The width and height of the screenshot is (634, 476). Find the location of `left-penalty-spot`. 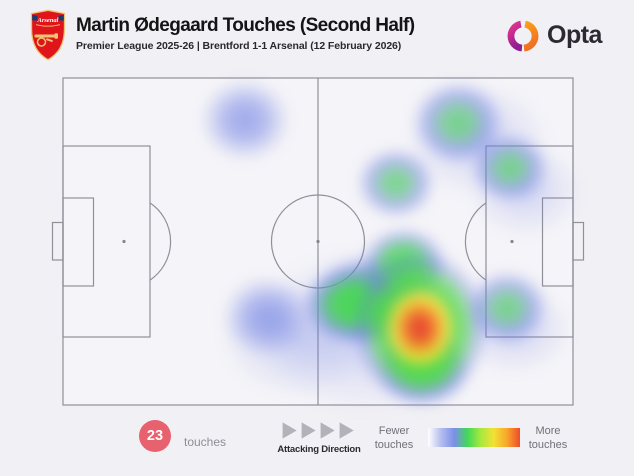

left-penalty-spot is located at coordinates (124, 241).